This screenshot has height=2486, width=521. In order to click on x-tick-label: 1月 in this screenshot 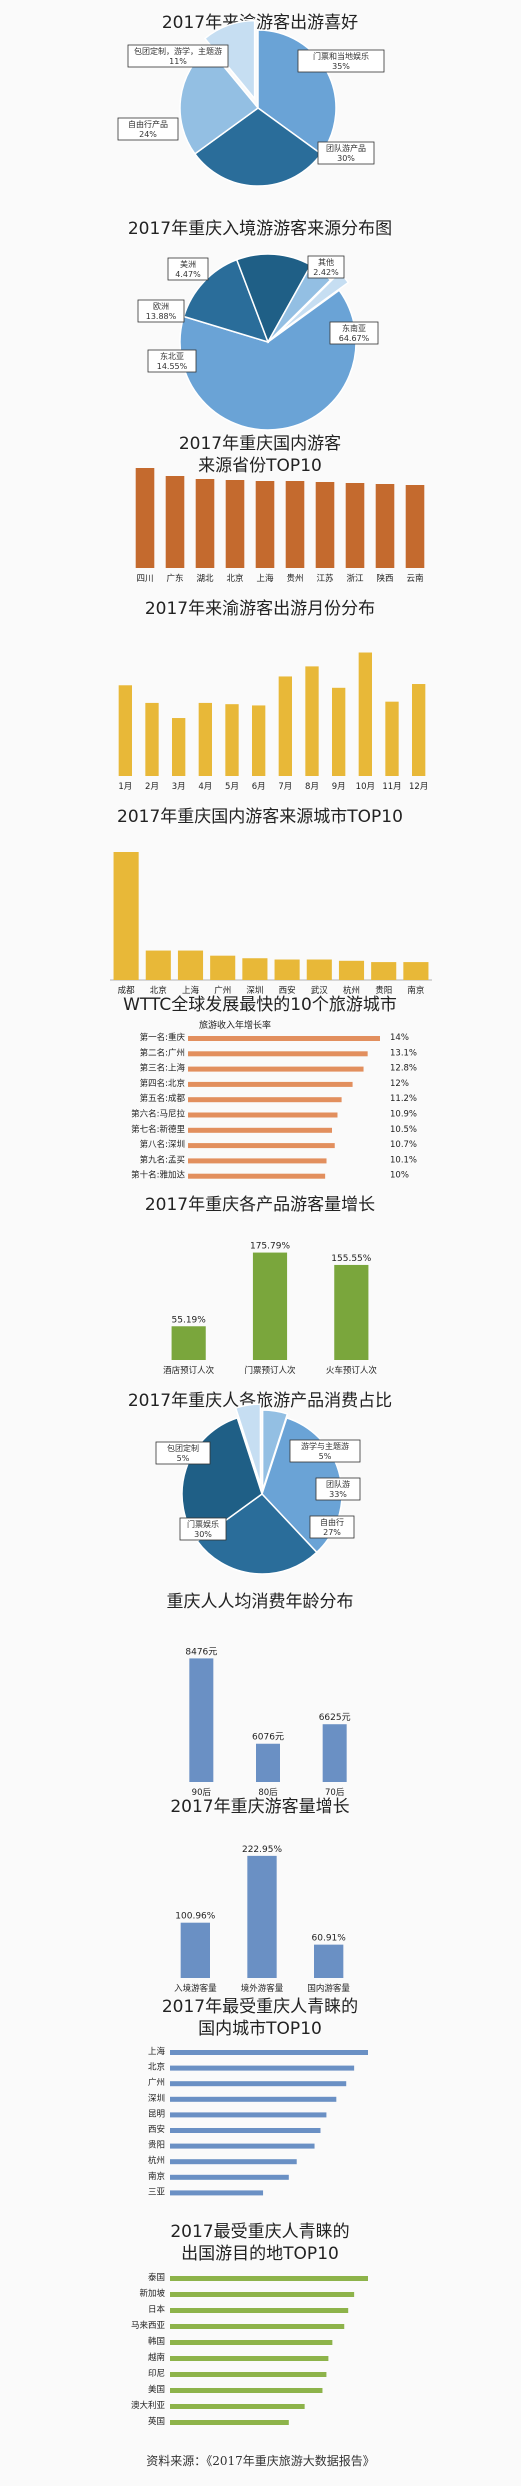, I will do `click(125, 787)`.